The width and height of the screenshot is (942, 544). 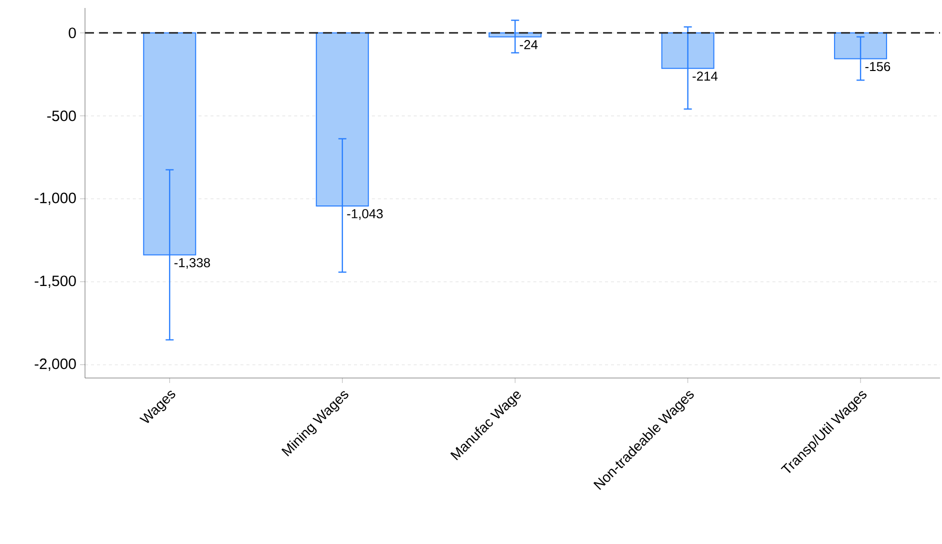 I want to click on data-label: -24, so click(x=529, y=45).